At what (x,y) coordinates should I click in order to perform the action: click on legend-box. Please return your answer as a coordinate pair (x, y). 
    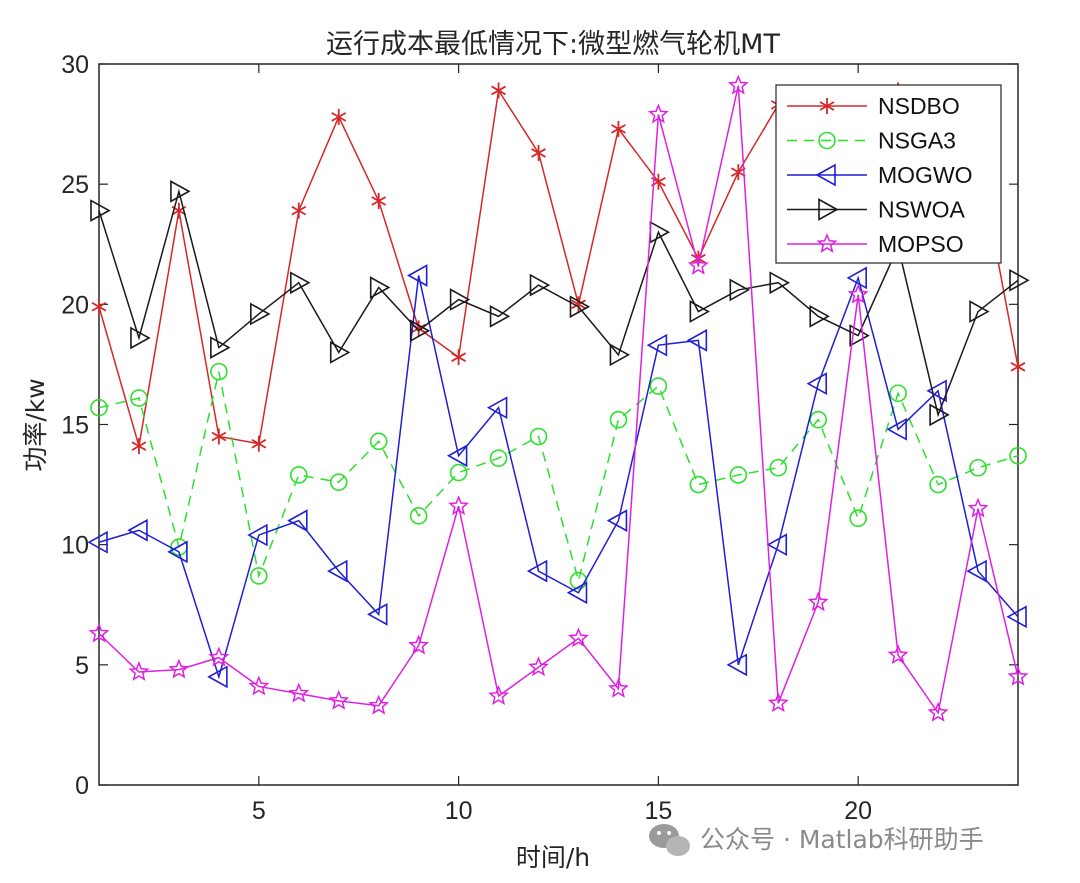
    Looking at the image, I should click on (888, 174).